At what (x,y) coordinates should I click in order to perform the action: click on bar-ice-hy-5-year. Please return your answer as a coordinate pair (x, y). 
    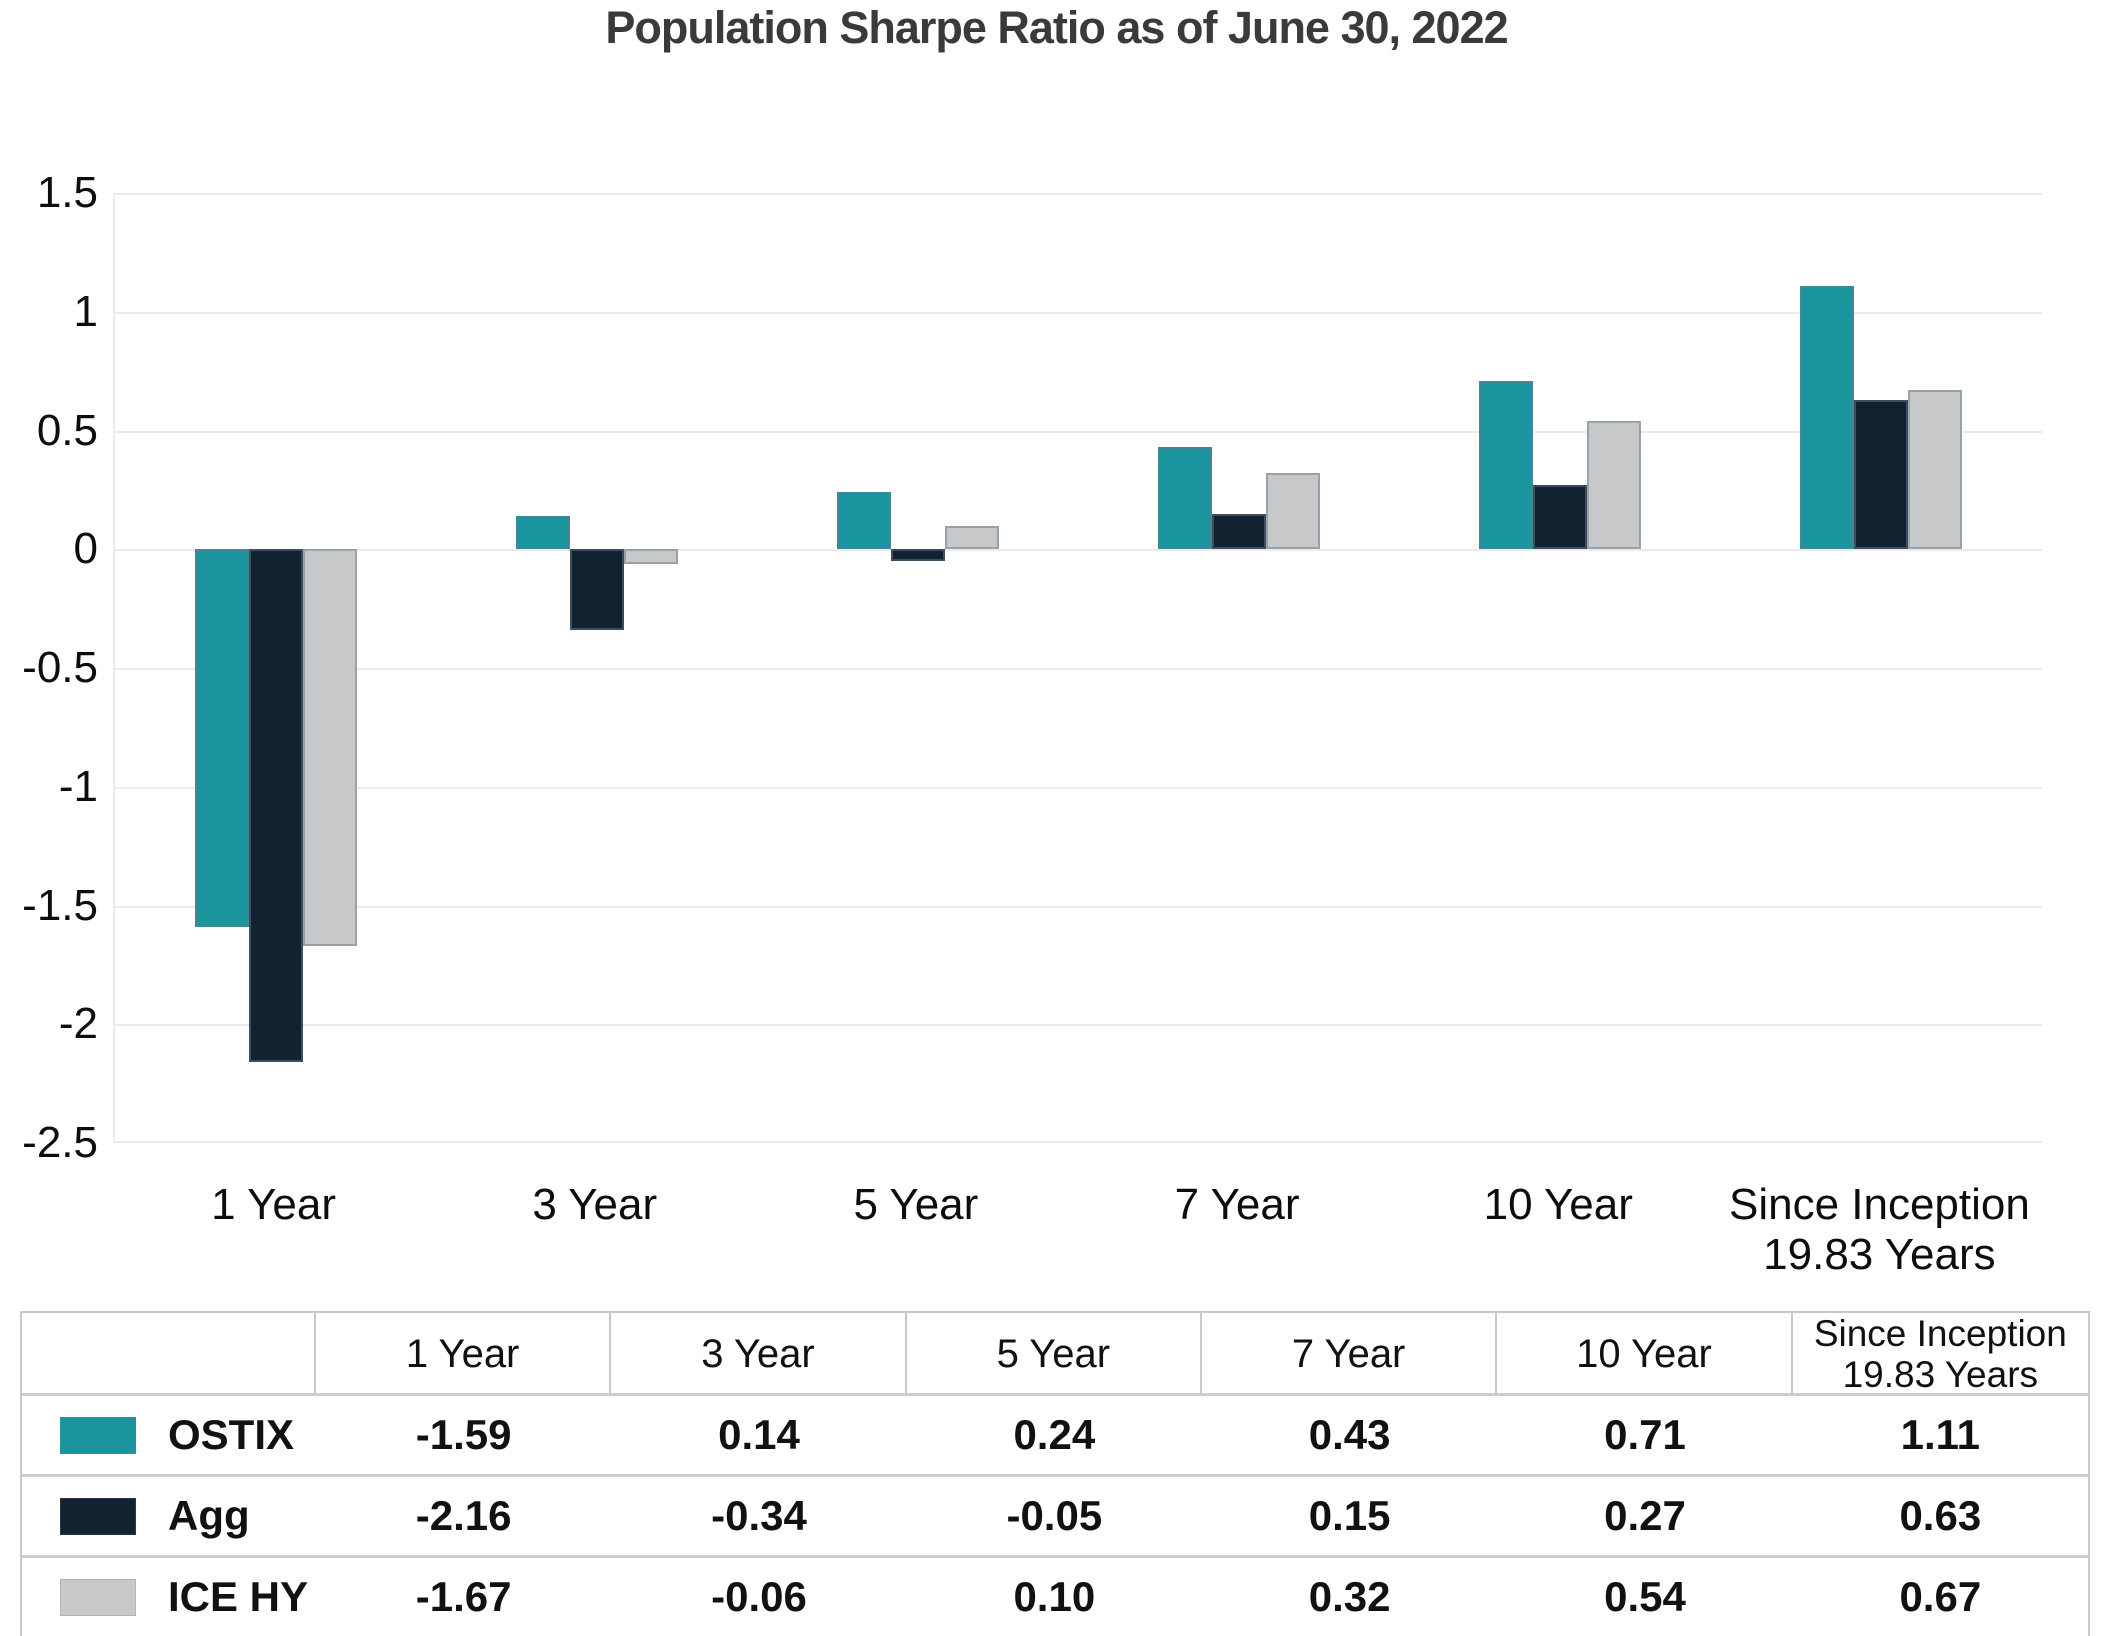
    Looking at the image, I should click on (971, 537).